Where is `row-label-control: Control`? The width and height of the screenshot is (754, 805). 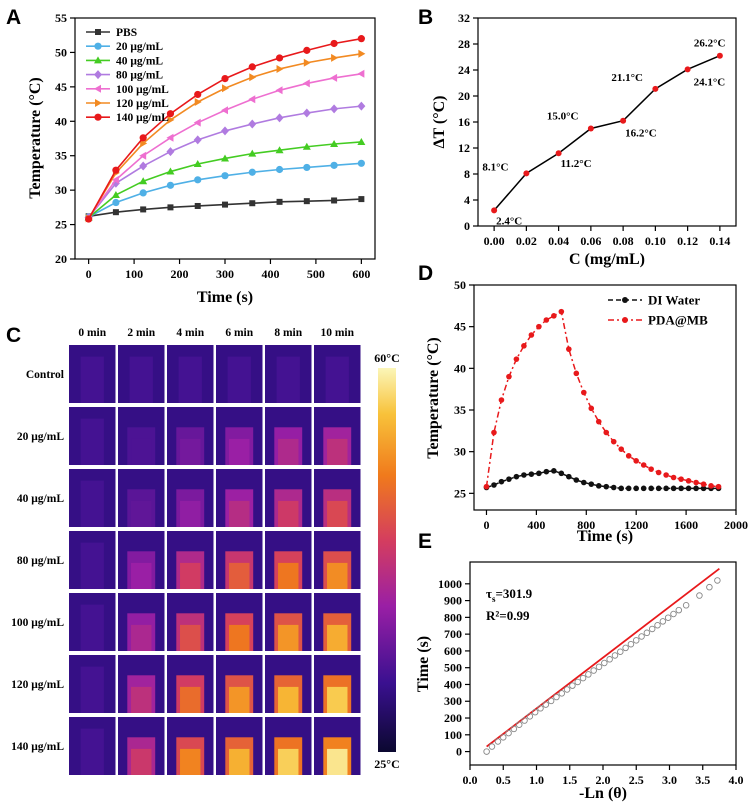
row-label-control: Control is located at coordinates (45, 375).